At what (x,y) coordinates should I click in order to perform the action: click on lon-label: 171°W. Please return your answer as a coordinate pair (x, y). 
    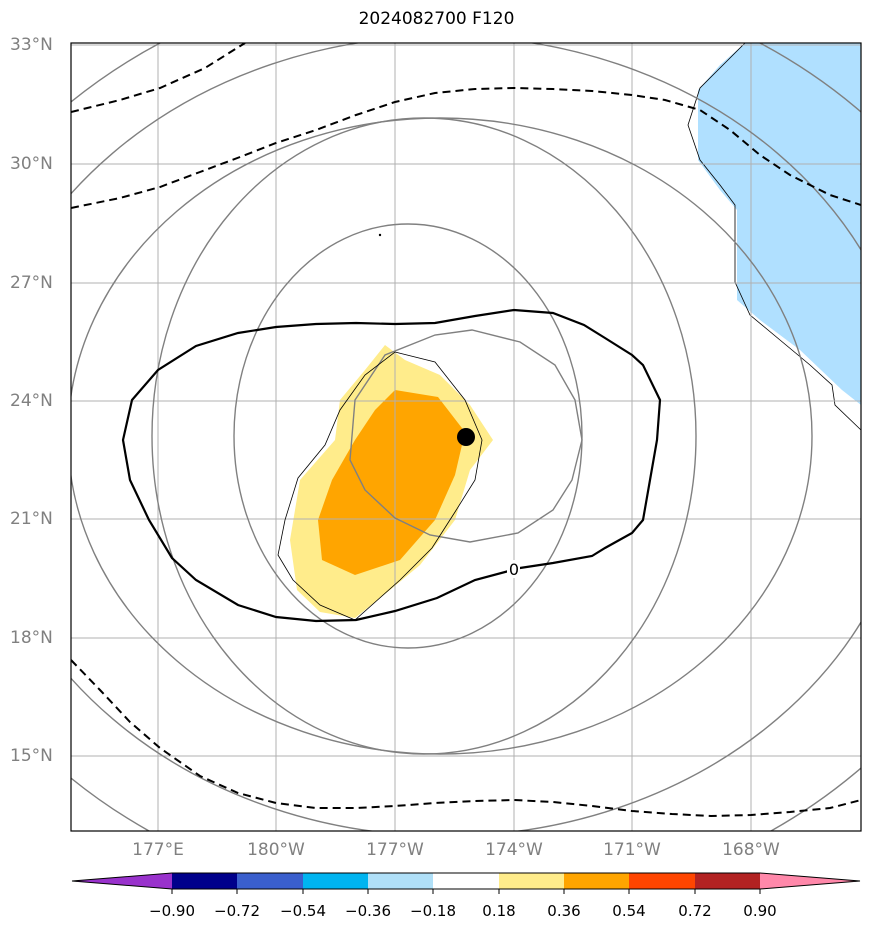
    Looking at the image, I should click on (632, 850).